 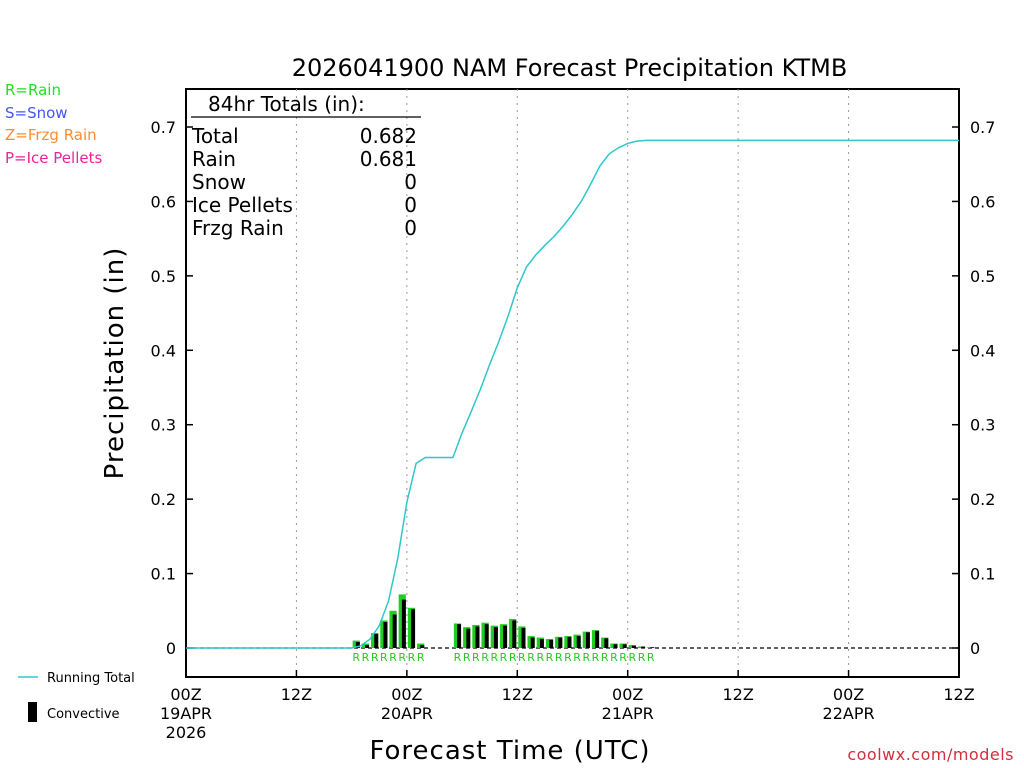 What do you see at coordinates (849, 713) in the screenshot?
I see `x-tick-label: 22APR` at bounding box center [849, 713].